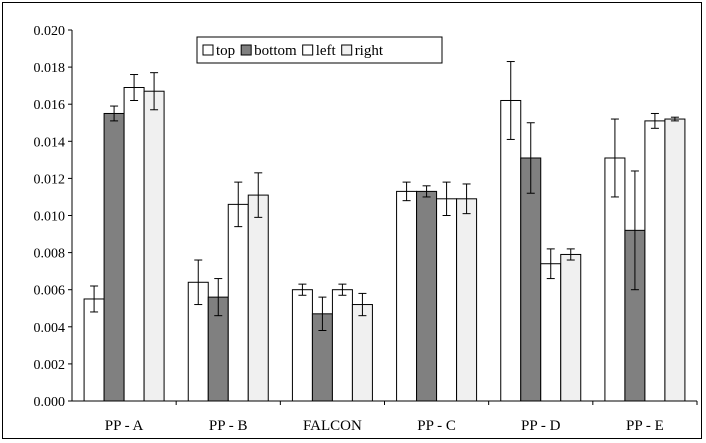  Describe the element at coordinates (50, 31) in the screenshot. I see `y-tick-label: 0.020` at that location.